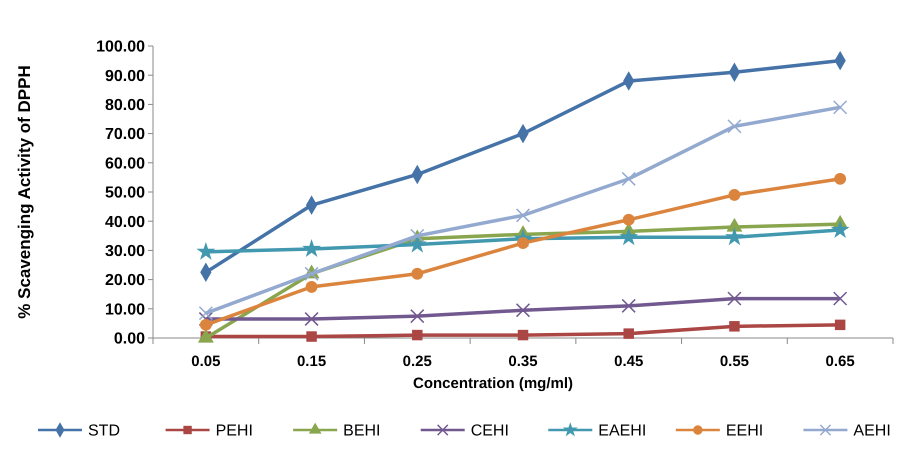  I want to click on legend-label: EAEHI, so click(622, 431).